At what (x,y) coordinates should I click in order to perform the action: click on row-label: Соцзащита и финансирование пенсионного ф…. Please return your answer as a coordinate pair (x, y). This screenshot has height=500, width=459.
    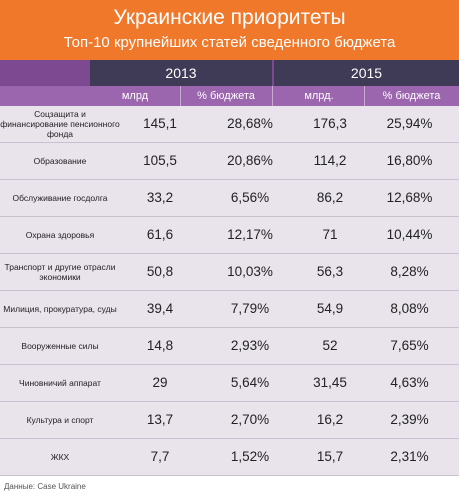
    Looking at the image, I should click on (60, 124).